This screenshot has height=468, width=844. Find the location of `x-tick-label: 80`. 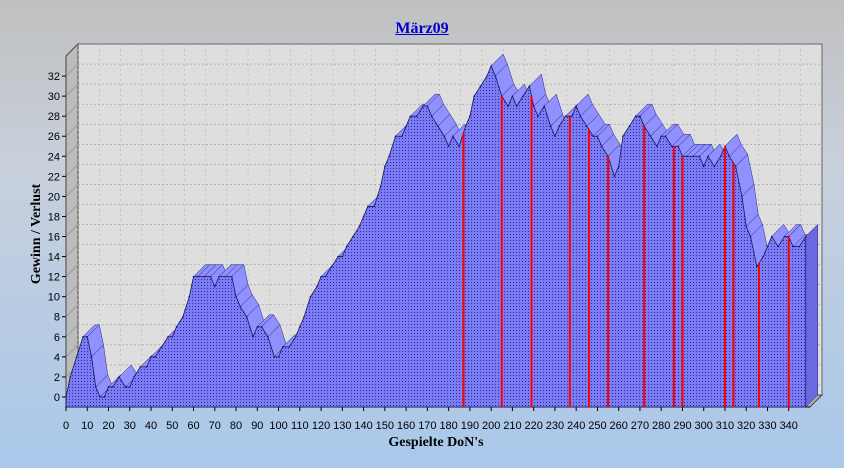

x-tick-label: 80 is located at coordinates (236, 426).